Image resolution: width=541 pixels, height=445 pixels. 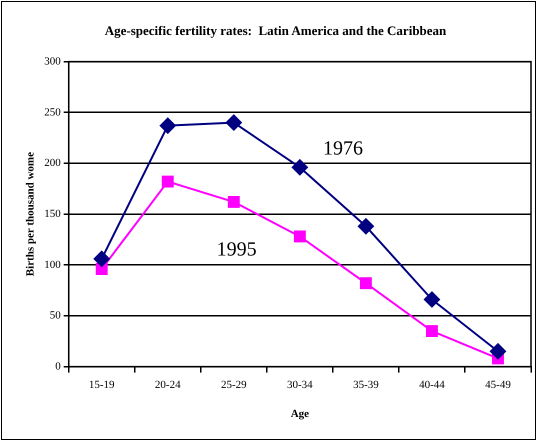 What do you see at coordinates (53, 214) in the screenshot?
I see `y-tick-label: 150` at bounding box center [53, 214].